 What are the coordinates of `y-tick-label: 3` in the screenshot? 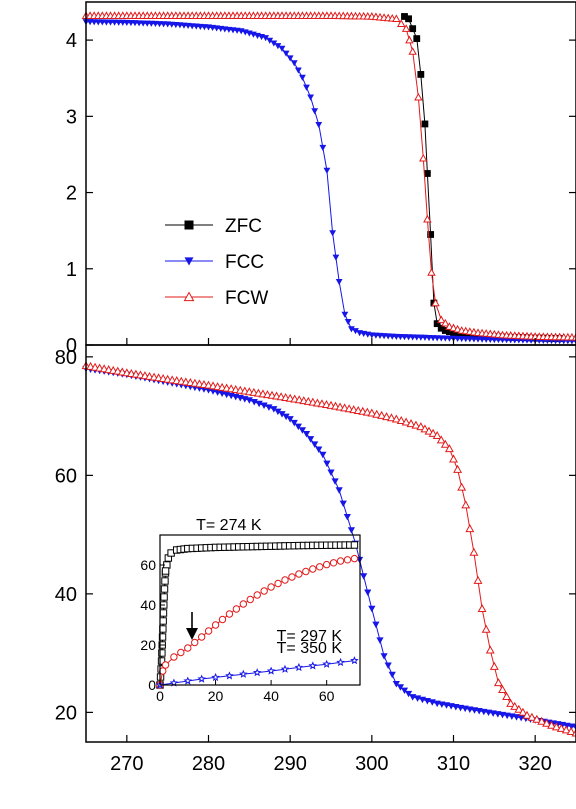 It's located at (71, 117).